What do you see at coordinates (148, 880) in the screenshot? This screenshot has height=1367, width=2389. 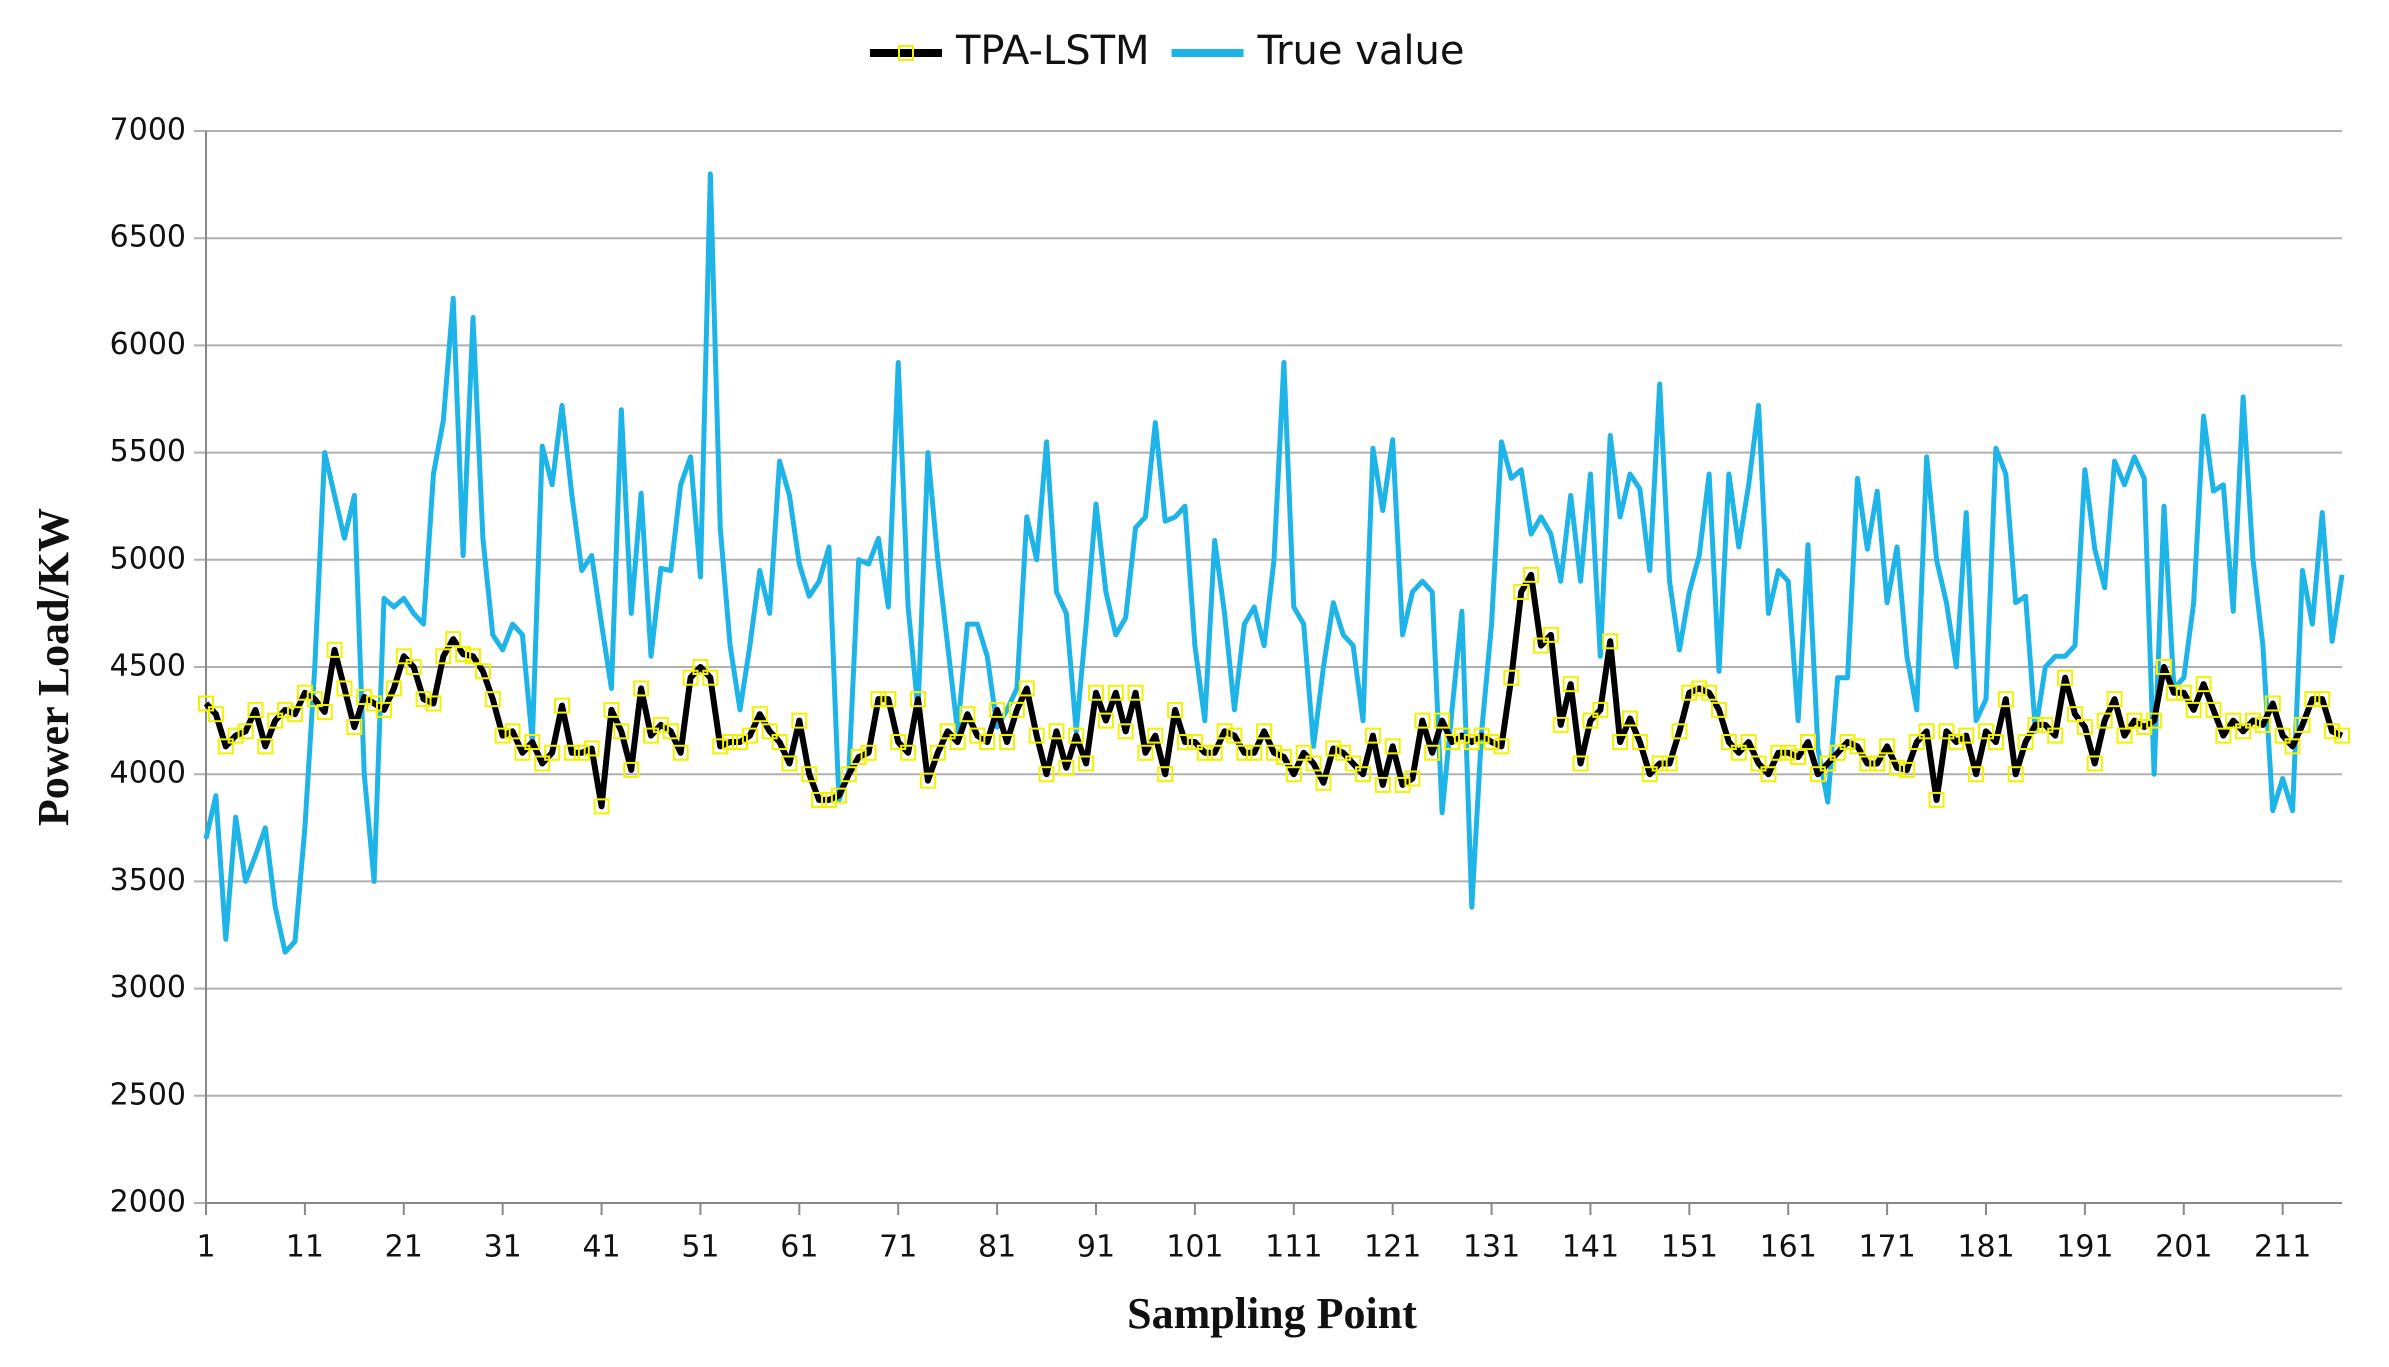 I see `y-tick-label: 3500` at bounding box center [148, 880].